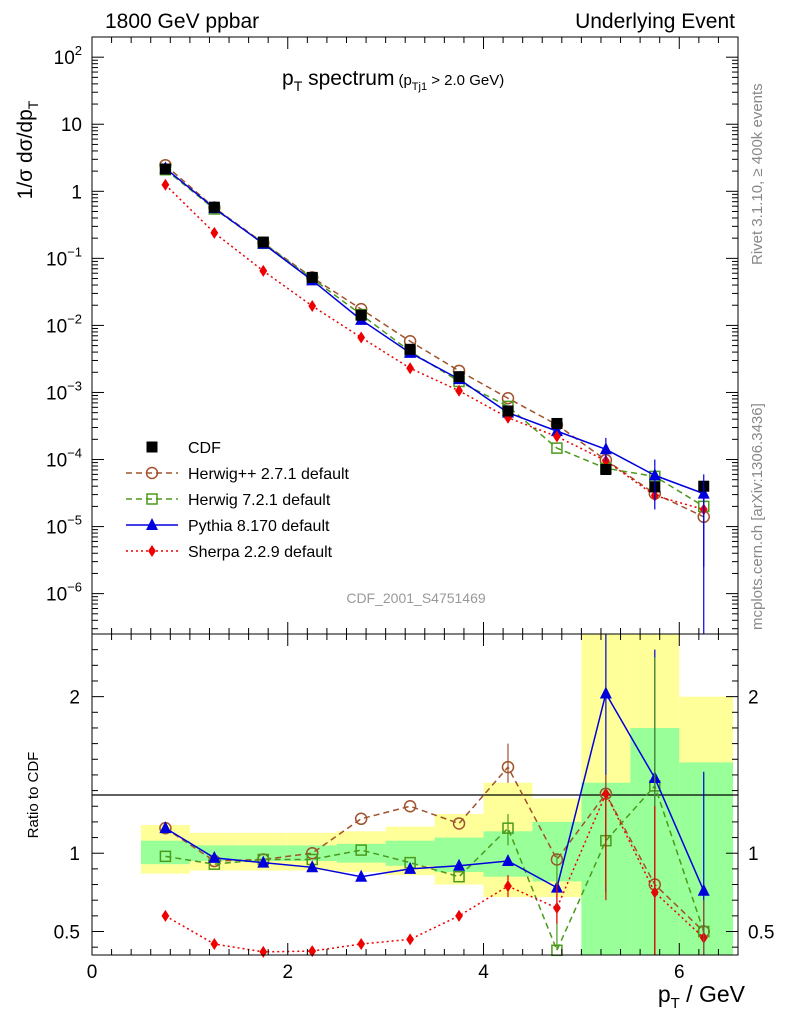 The height and width of the screenshot is (1024, 786). Describe the element at coordinates (71, 125) in the screenshot. I see `main-y-tick-label: 10` at that location.